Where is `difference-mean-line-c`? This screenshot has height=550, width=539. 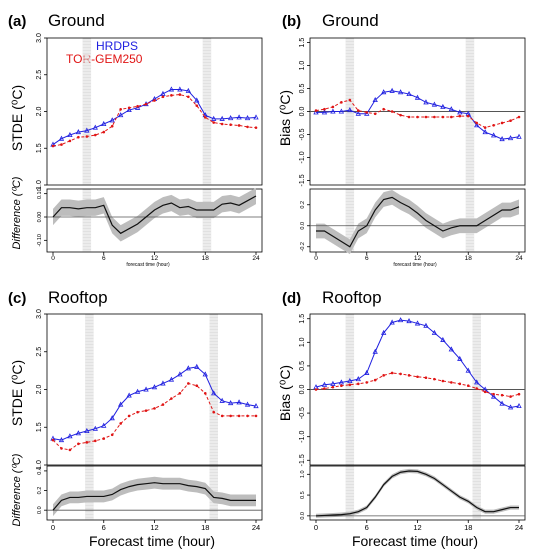
difference-mean-line-c is located at coordinates (154, 496).